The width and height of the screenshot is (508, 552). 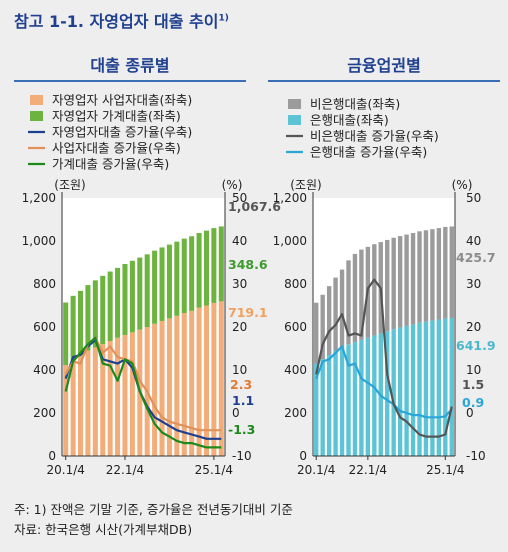 I want to click on value-annotation-1-1: 641.9, so click(x=476, y=345).